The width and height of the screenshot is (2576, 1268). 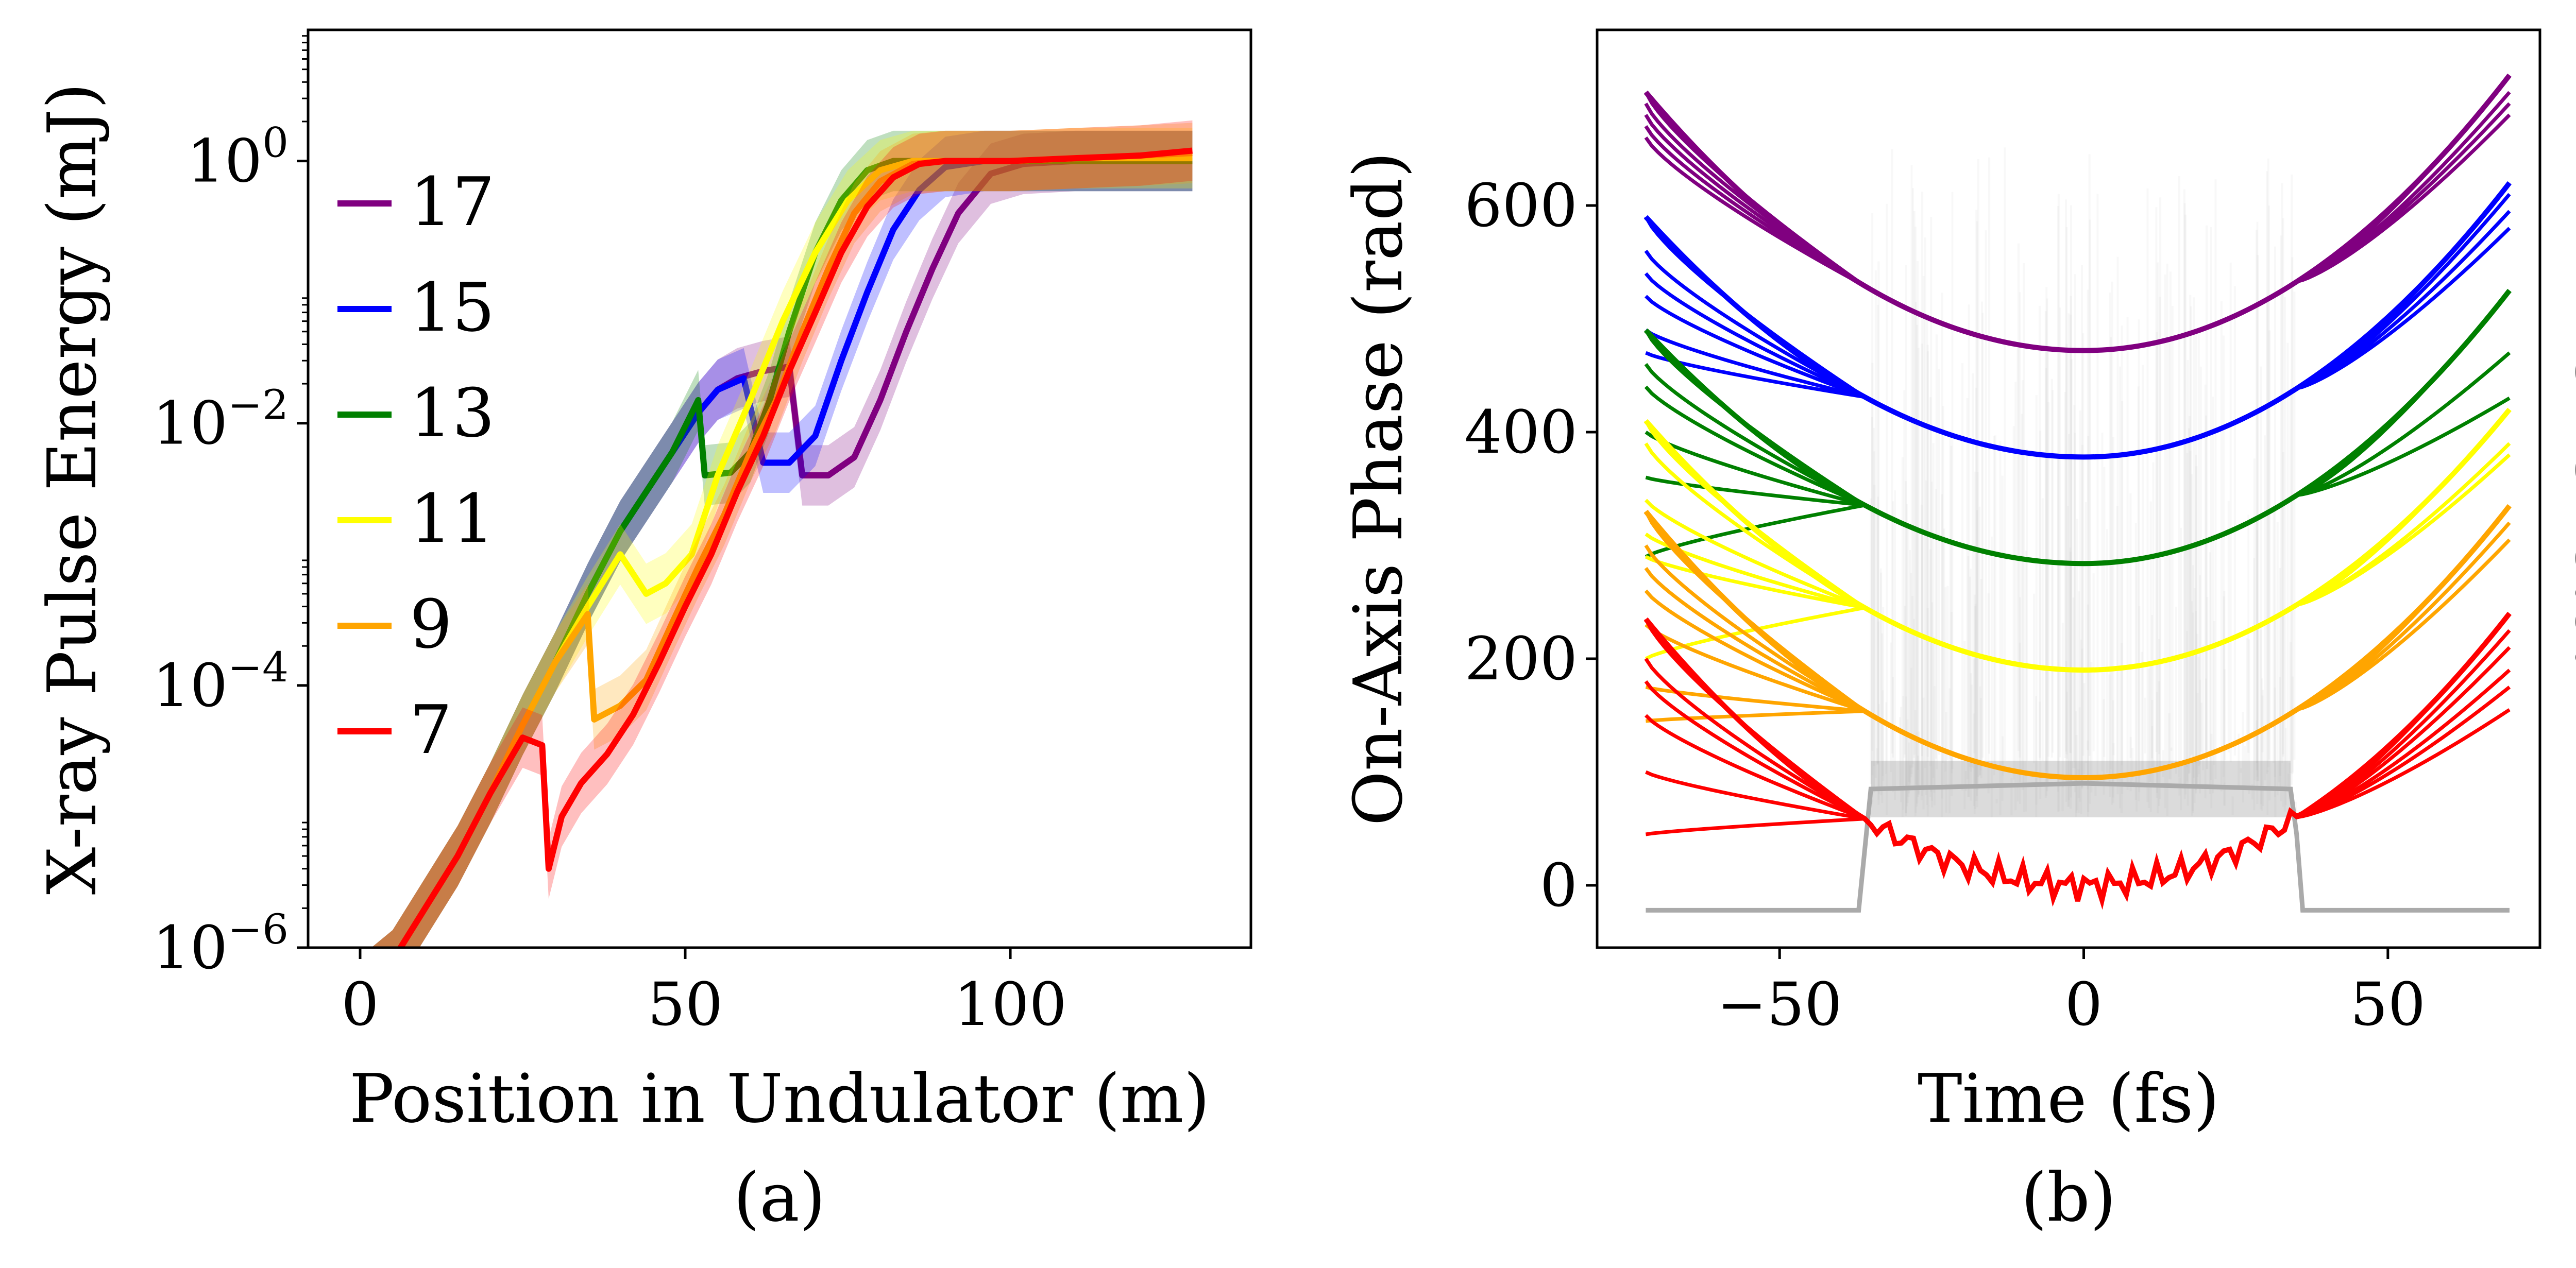 What do you see at coordinates (1010, 1004) in the screenshot?
I see `x-tick-label: 100` at bounding box center [1010, 1004].